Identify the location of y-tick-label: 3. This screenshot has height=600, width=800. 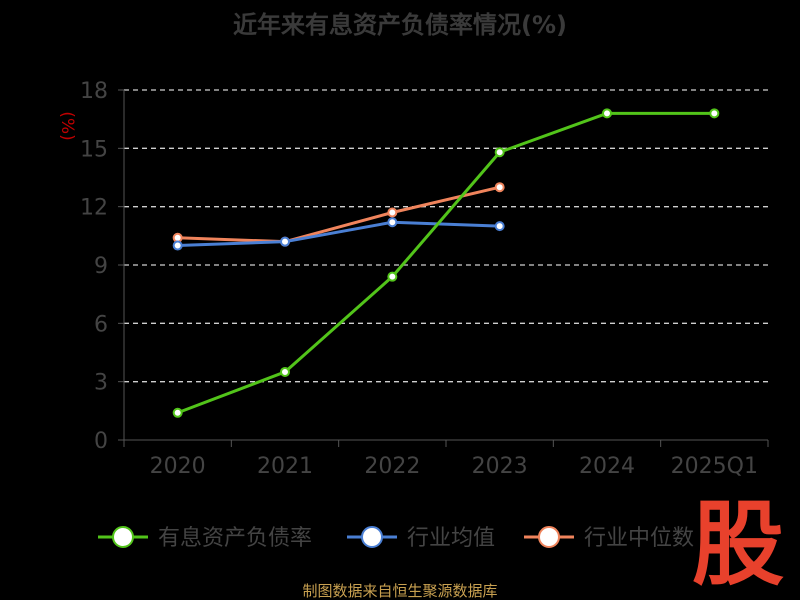
(101, 383).